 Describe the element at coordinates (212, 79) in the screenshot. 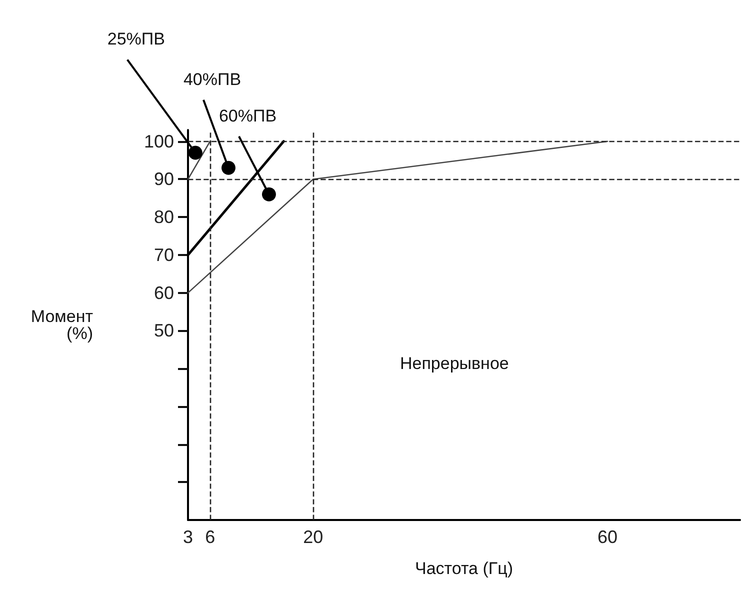

I see `annotation: 40%ПВ` at that location.